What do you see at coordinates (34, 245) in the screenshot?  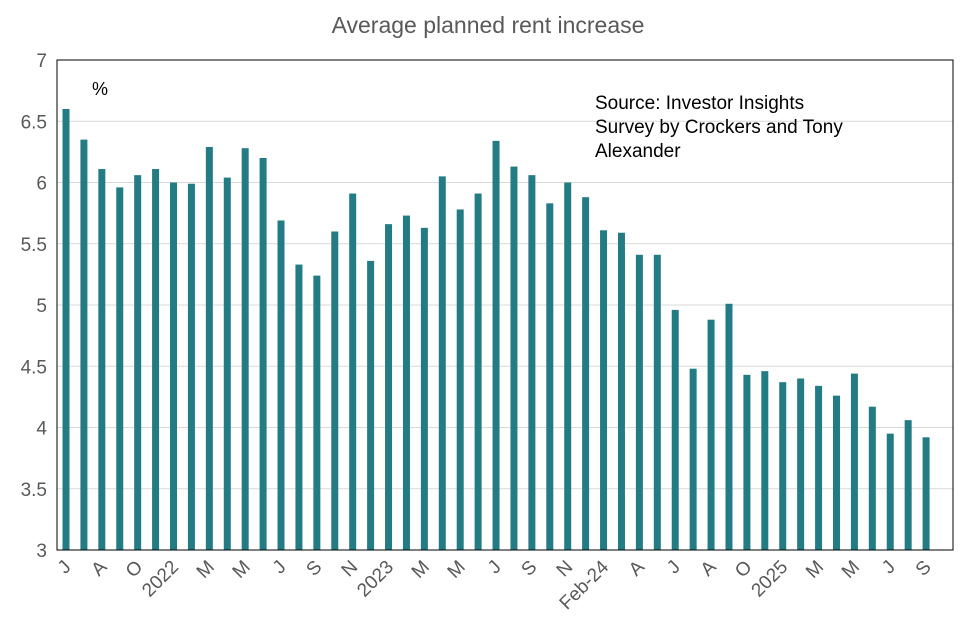 I see `y-tick-label: 5.5` at bounding box center [34, 245].